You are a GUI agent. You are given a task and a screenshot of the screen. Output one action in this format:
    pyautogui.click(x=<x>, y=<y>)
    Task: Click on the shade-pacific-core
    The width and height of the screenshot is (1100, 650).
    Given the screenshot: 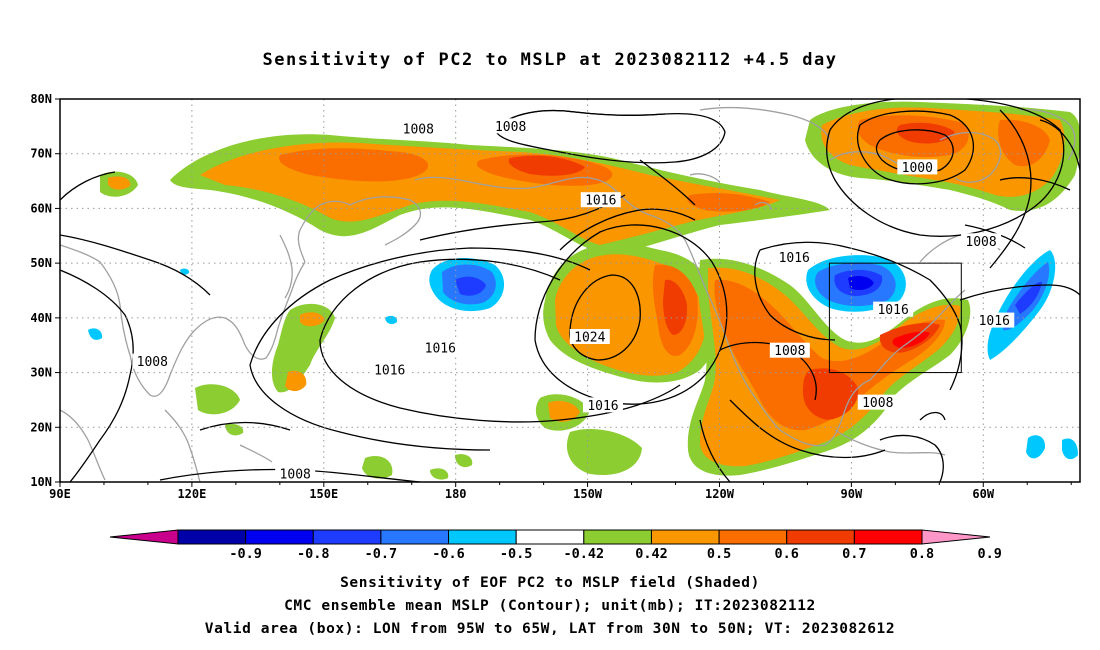 What is the action you would take?
    pyautogui.click(x=631, y=312)
    